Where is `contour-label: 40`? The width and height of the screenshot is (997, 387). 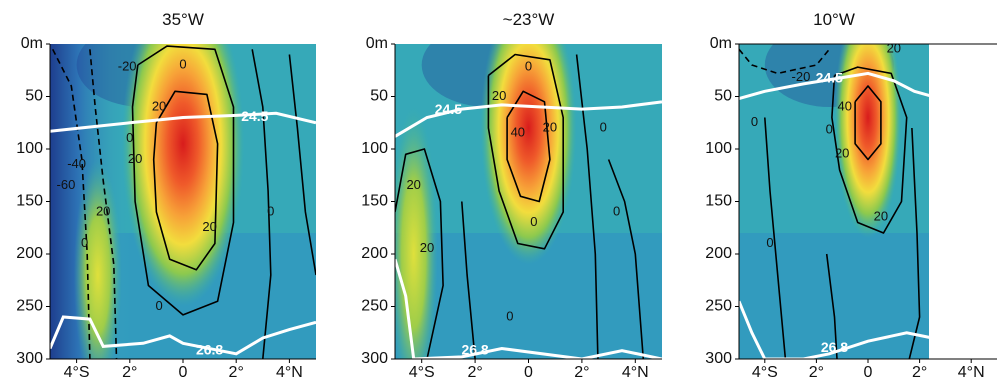 contour-label: 40 is located at coordinates (845, 105).